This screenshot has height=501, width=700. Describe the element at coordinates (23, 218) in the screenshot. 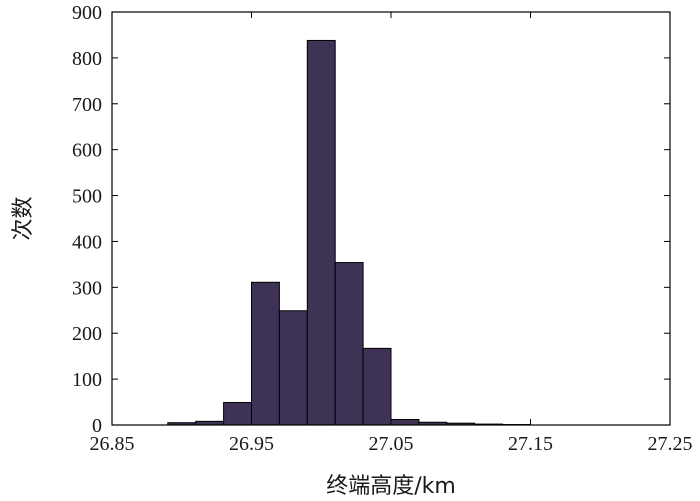

I see `y-axis-label: 次数` at that location.